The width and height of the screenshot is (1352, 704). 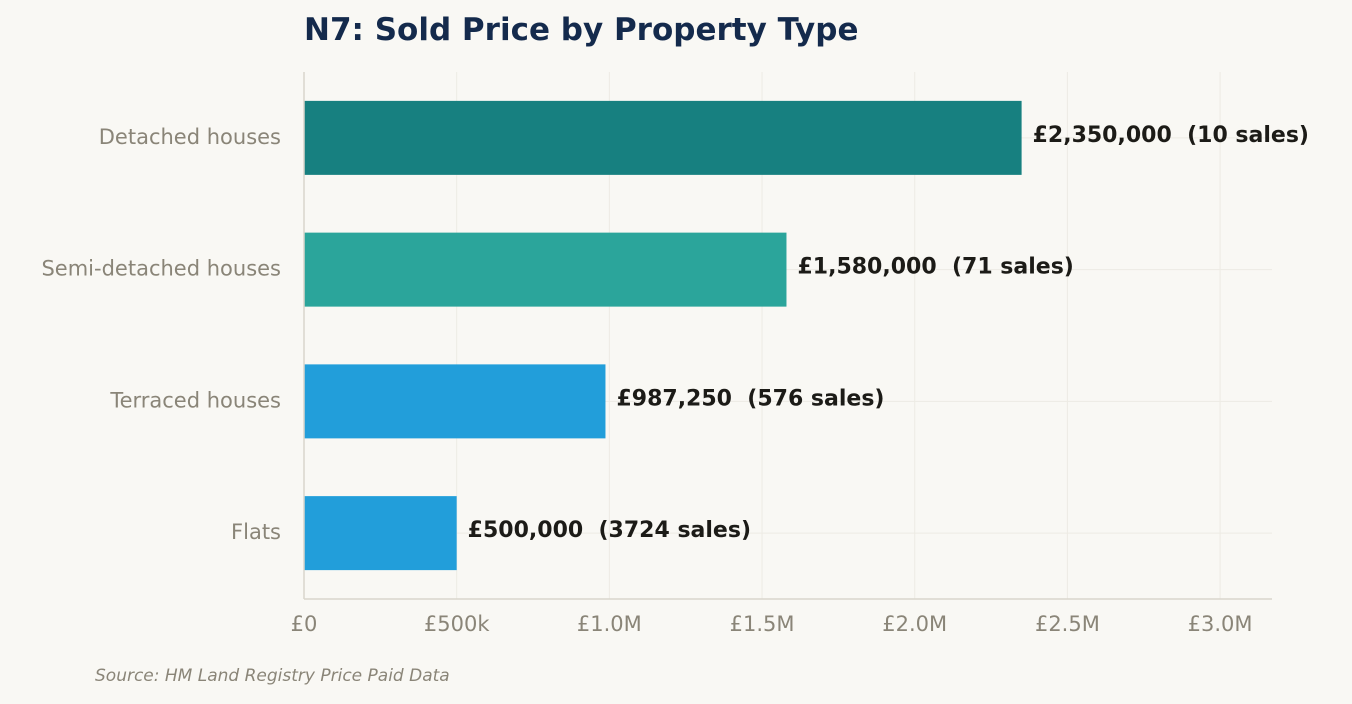 What do you see at coordinates (272, 676) in the screenshot?
I see `source-note: Source: HM Land Registry Price Paid Data` at bounding box center [272, 676].